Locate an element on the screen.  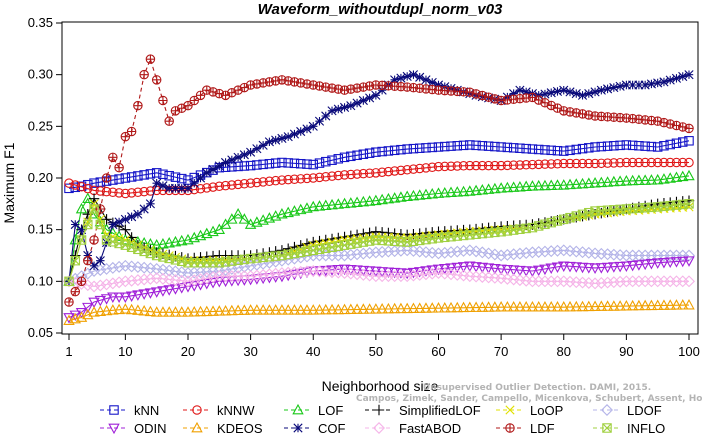
legend-item-fastabod: FastABOD is located at coordinates (413, 427).